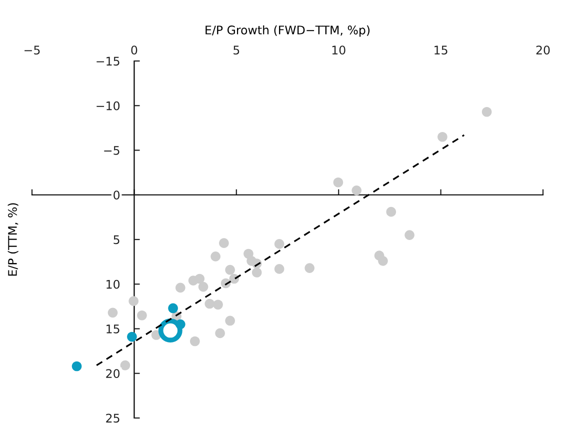 The height and width of the screenshot is (426, 561). Describe the element at coordinates (32, 50) in the screenshot. I see `x-tick-label: −5` at that location.